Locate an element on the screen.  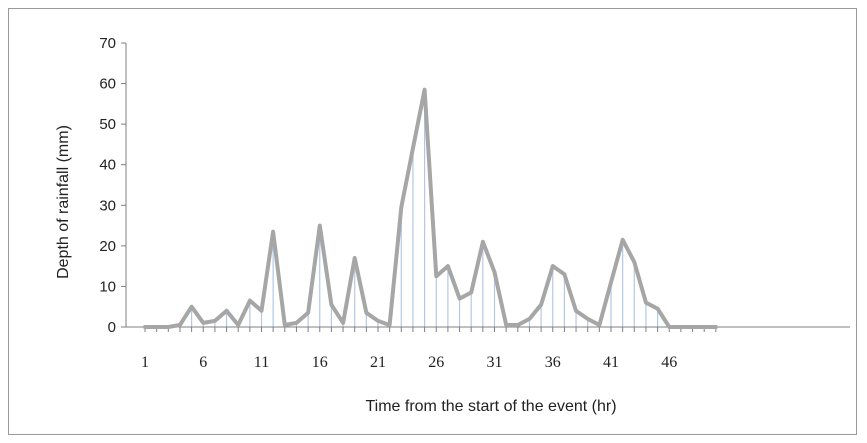
y-tick-label: 50 is located at coordinates (107, 124).